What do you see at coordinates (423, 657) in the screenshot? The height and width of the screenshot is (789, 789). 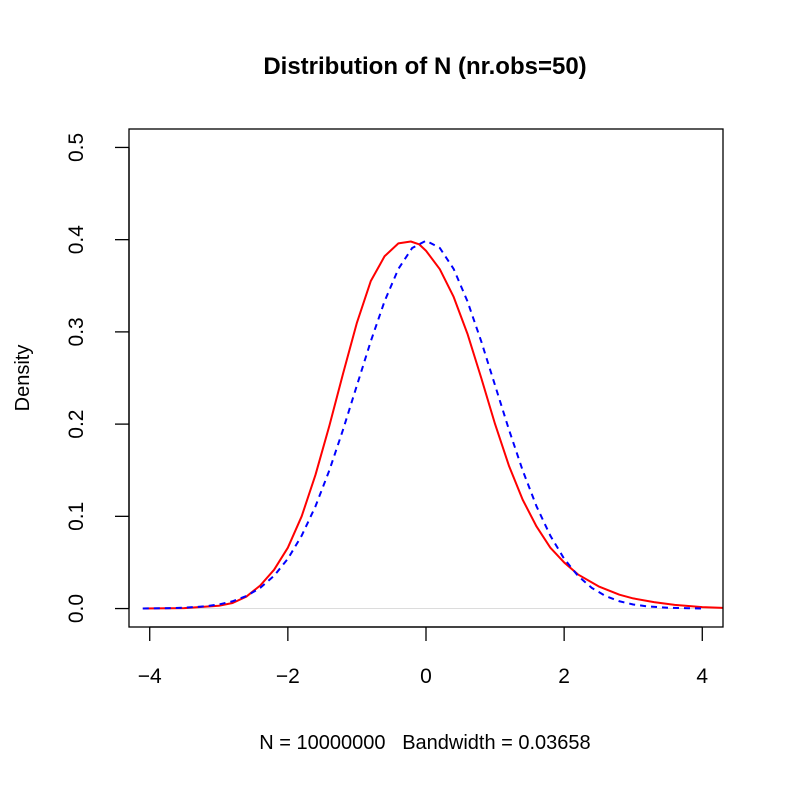 I see `x-axis: −4 −2 0 2 4` at bounding box center [423, 657].